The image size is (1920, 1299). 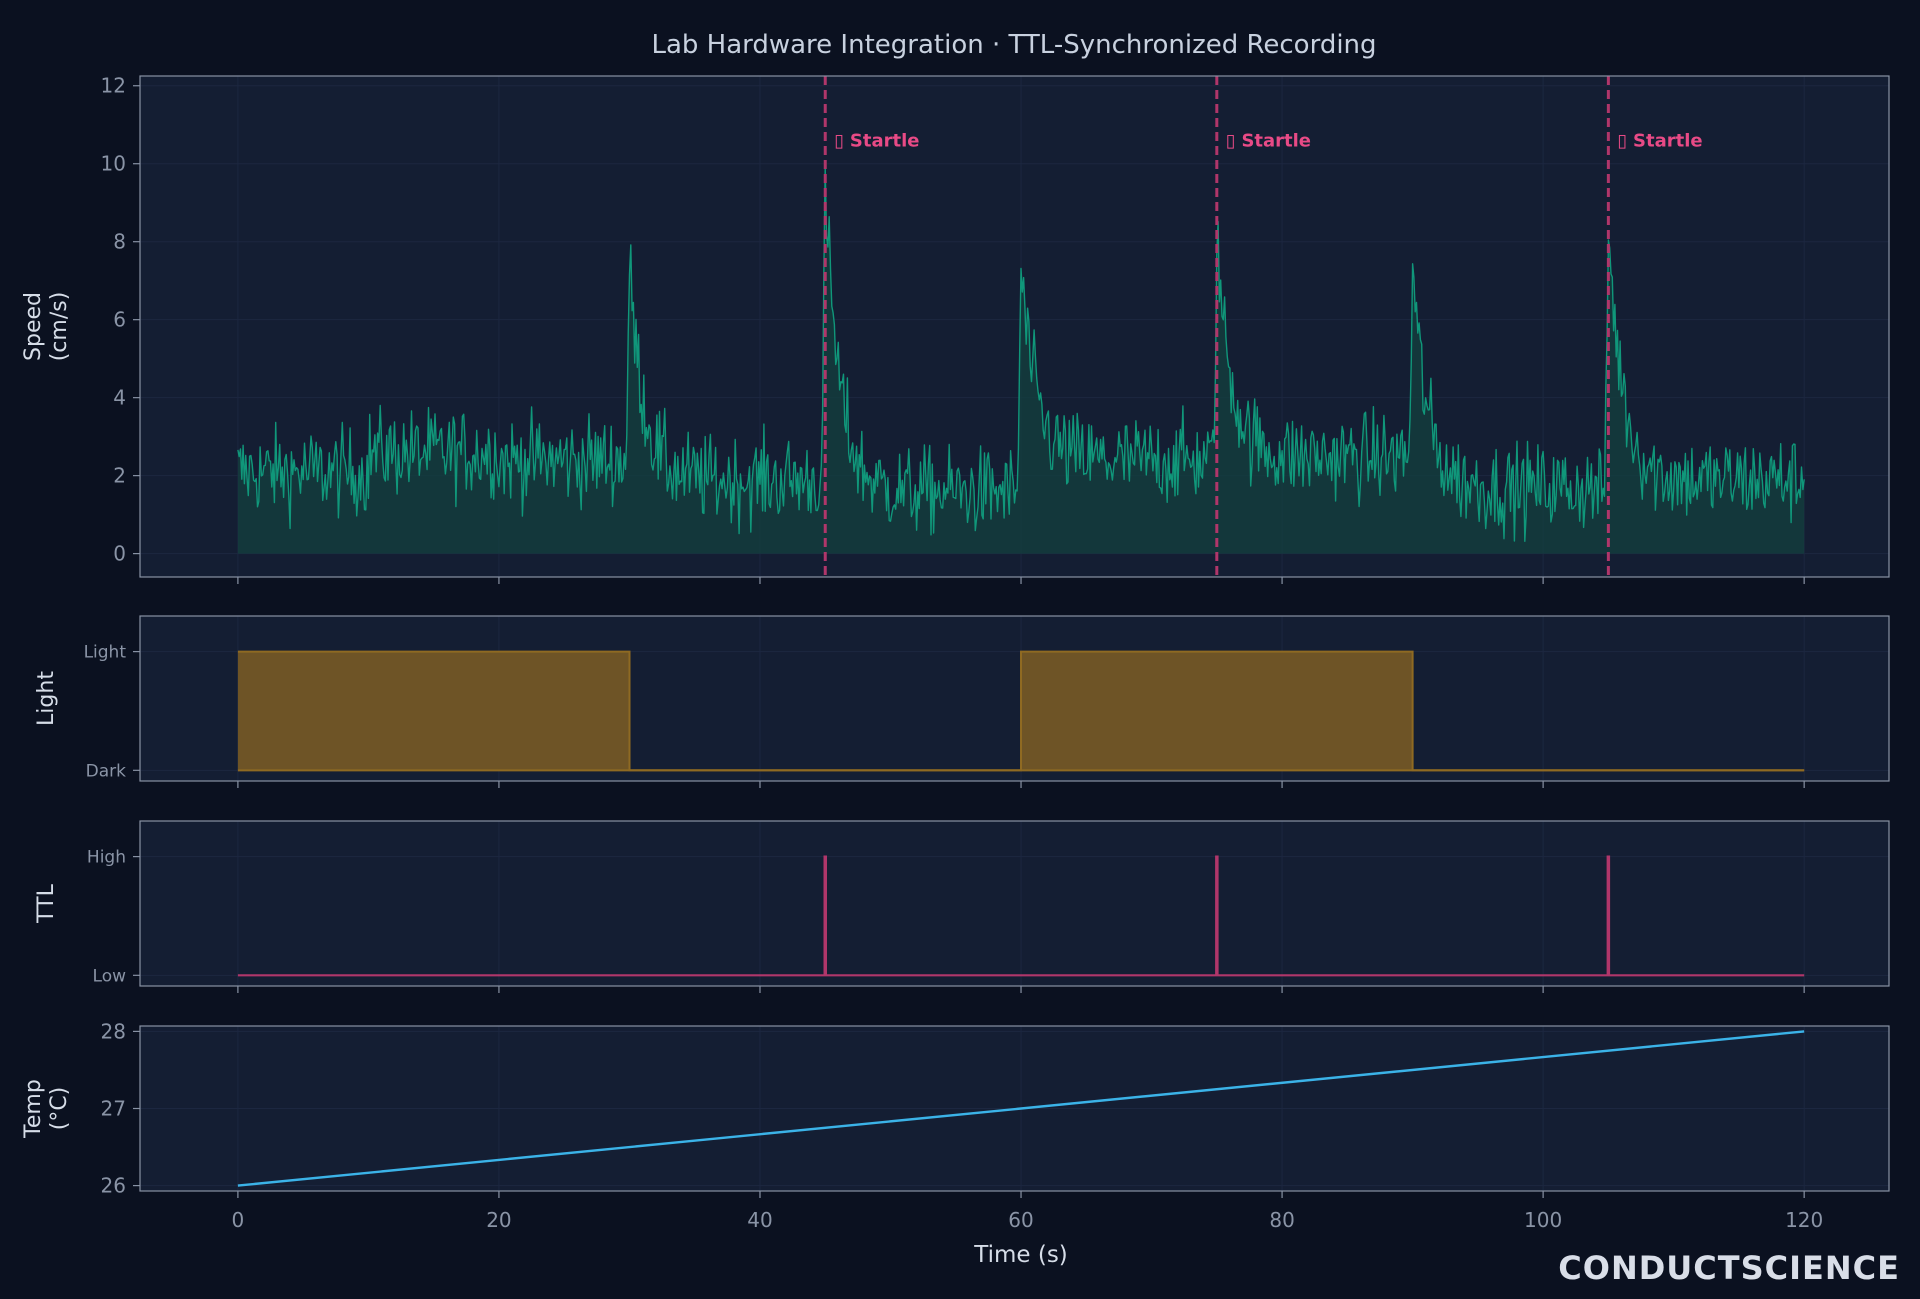 I want to click on axes-frame-light, so click(x=1014, y=698).